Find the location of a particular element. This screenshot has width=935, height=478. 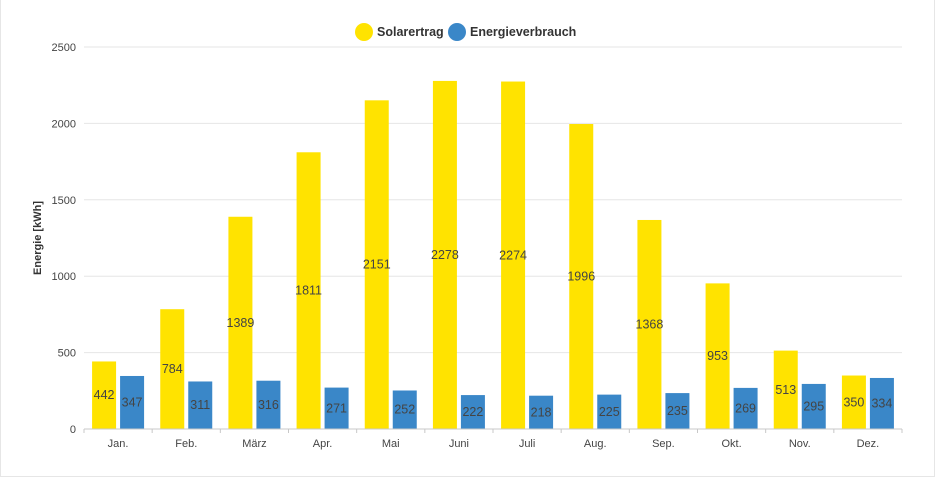

x-tick-label: Aug. is located at coordinates (595, 444).